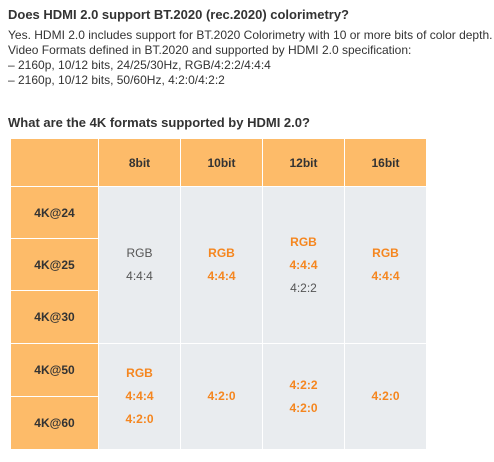 The height and width of the screenshot is (462, 494). I want to click on table-row: 4K@25, so click(218, 264).